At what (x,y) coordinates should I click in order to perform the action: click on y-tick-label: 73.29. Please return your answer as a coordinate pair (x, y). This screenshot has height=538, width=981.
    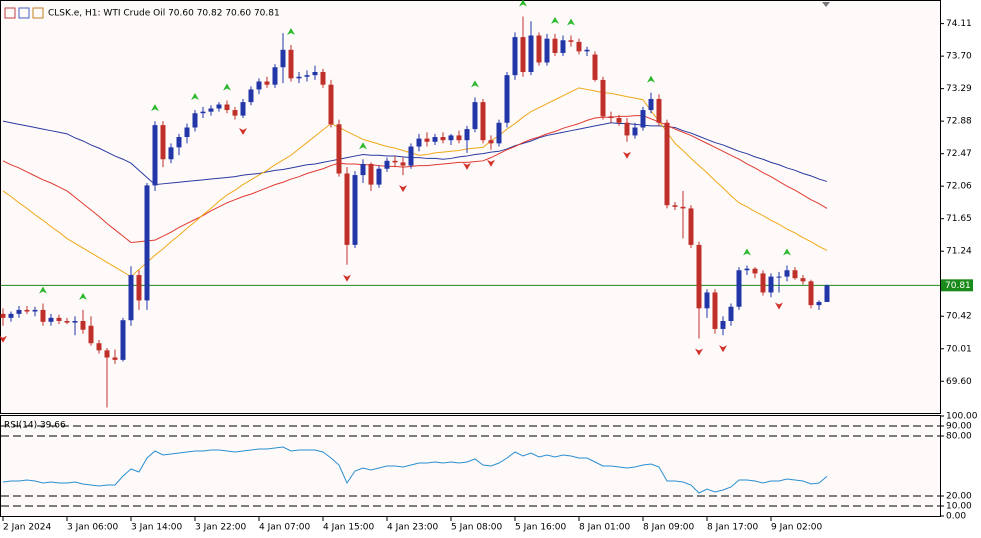
    Looking at the image, I should click on (959, 89).